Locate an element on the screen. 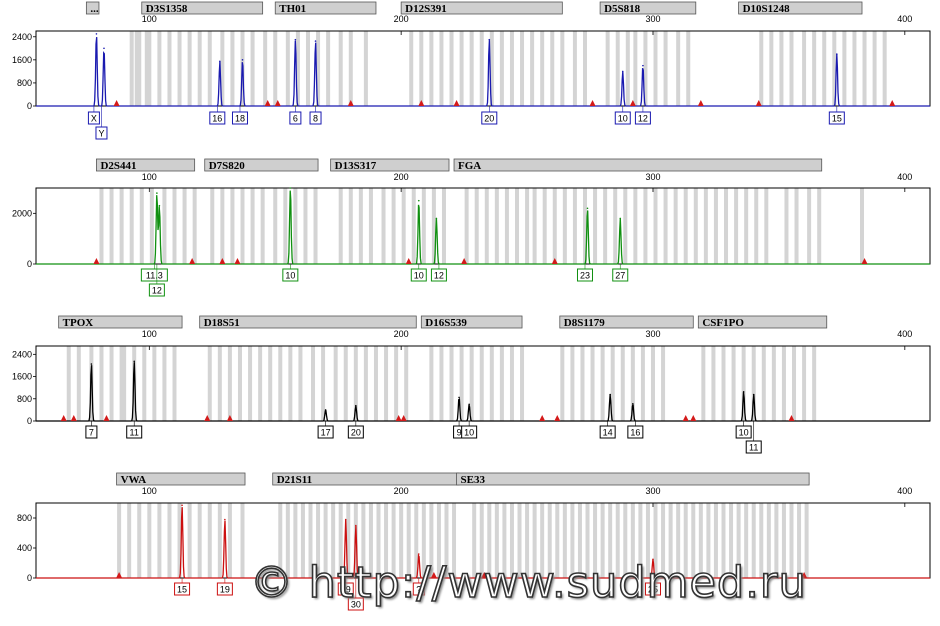 This screenshot has width=940, height=626. x-tick-label: 300 is located at coordinates (652, 334).